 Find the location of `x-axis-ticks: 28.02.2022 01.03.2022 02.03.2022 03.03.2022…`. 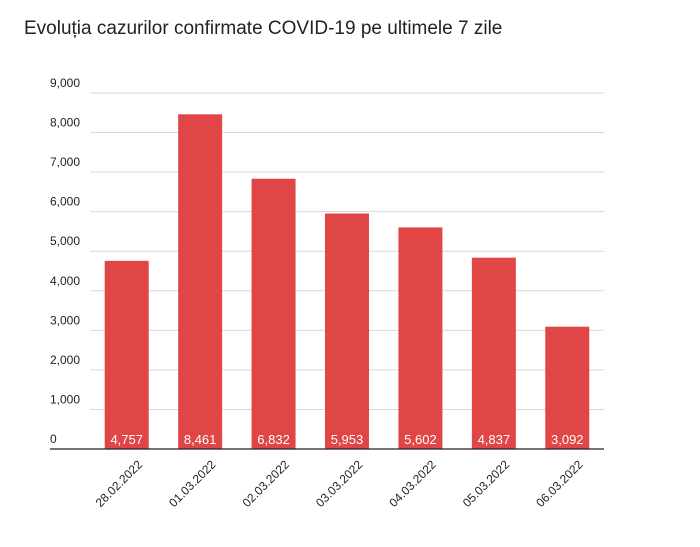

x-axis-ticks: 28.02.2022 01.03.2022 02.03.2022 03.03.2022… is located at coordinates (339, 483).